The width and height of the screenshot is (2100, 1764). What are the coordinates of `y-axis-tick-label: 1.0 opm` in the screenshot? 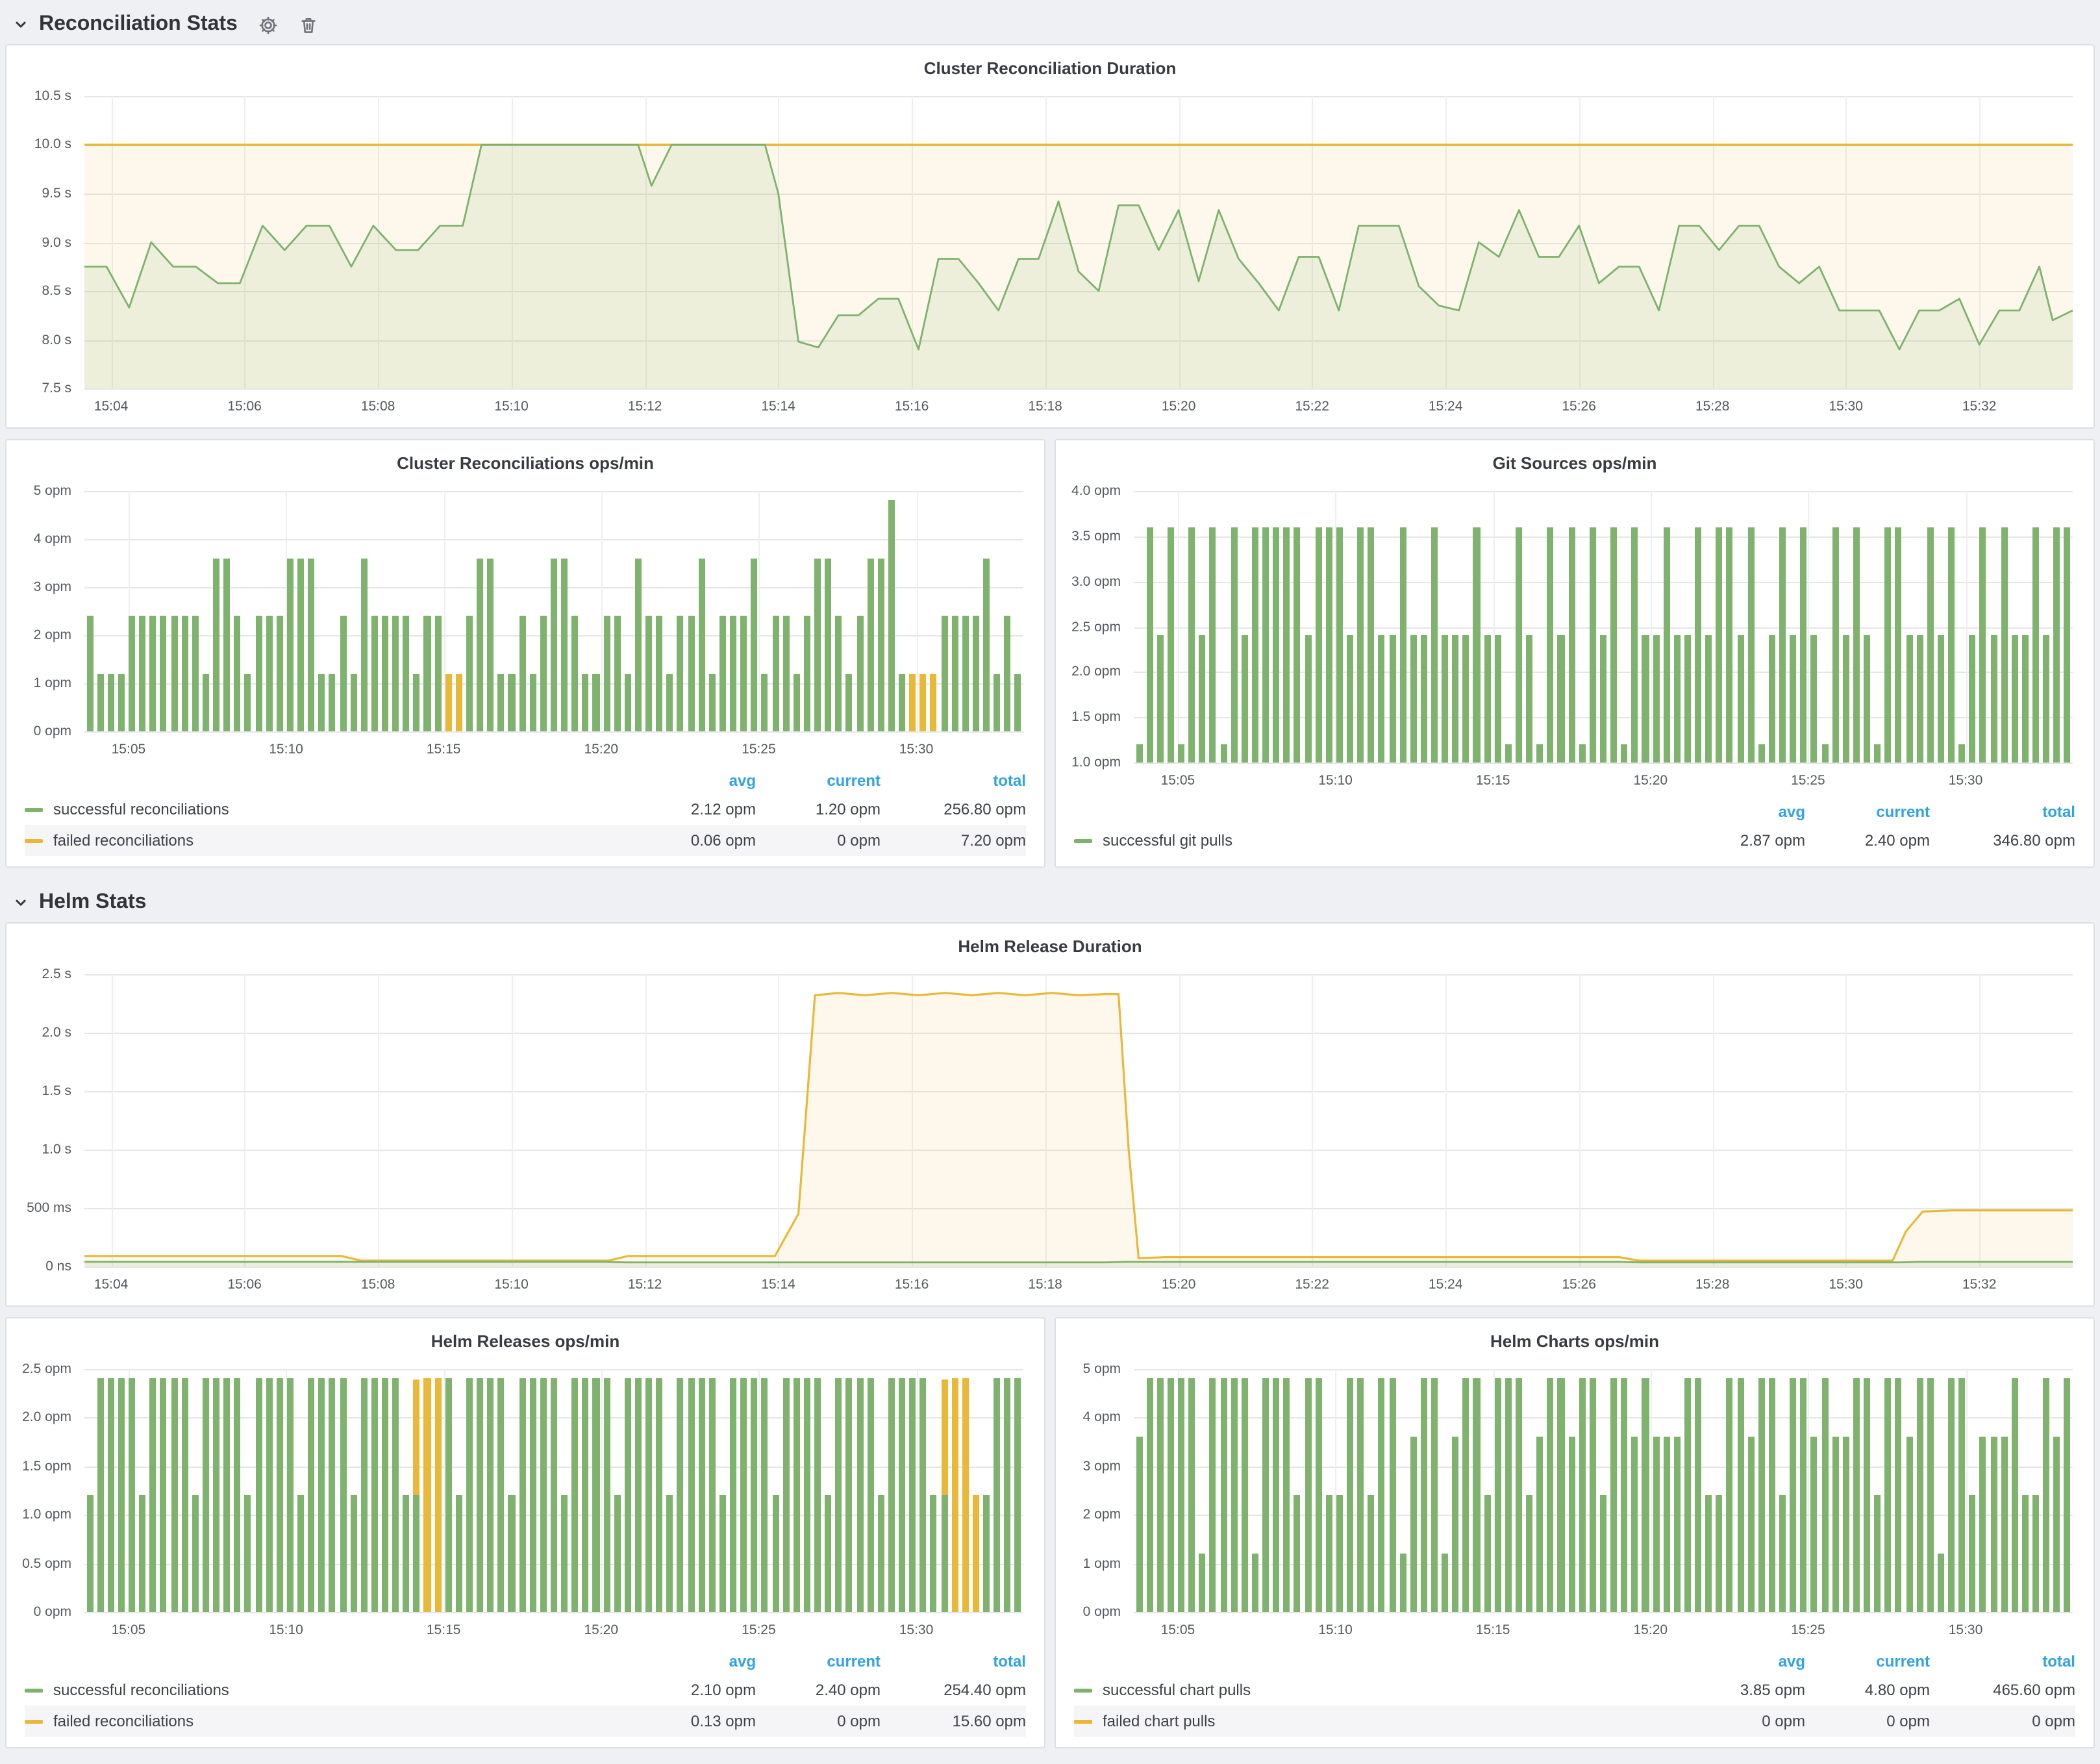 It's located at (46, 1515).